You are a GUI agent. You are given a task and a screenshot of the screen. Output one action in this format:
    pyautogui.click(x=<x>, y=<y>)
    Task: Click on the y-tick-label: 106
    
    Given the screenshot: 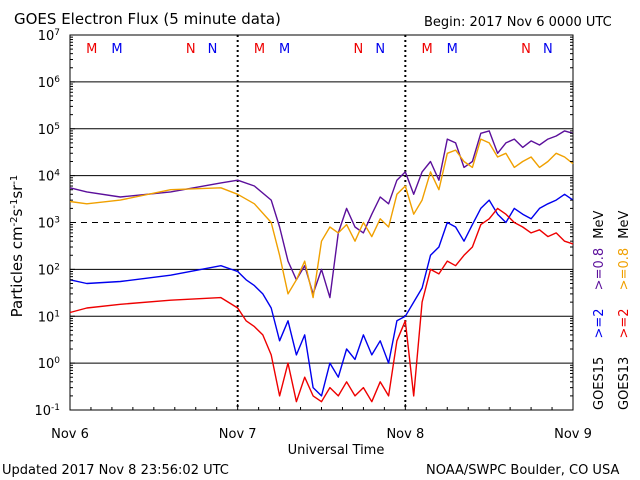 What is the action you would take?
    pyautogui.click(x=49, y=83)
    